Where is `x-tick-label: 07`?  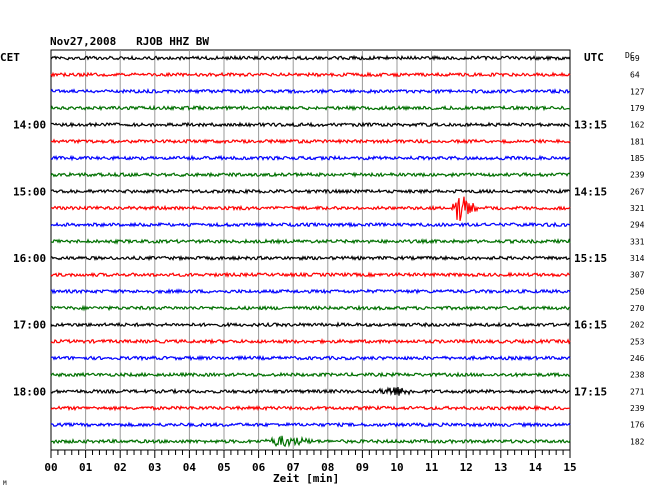 x-tick-label: 07 is located at coordinates (293, 467).